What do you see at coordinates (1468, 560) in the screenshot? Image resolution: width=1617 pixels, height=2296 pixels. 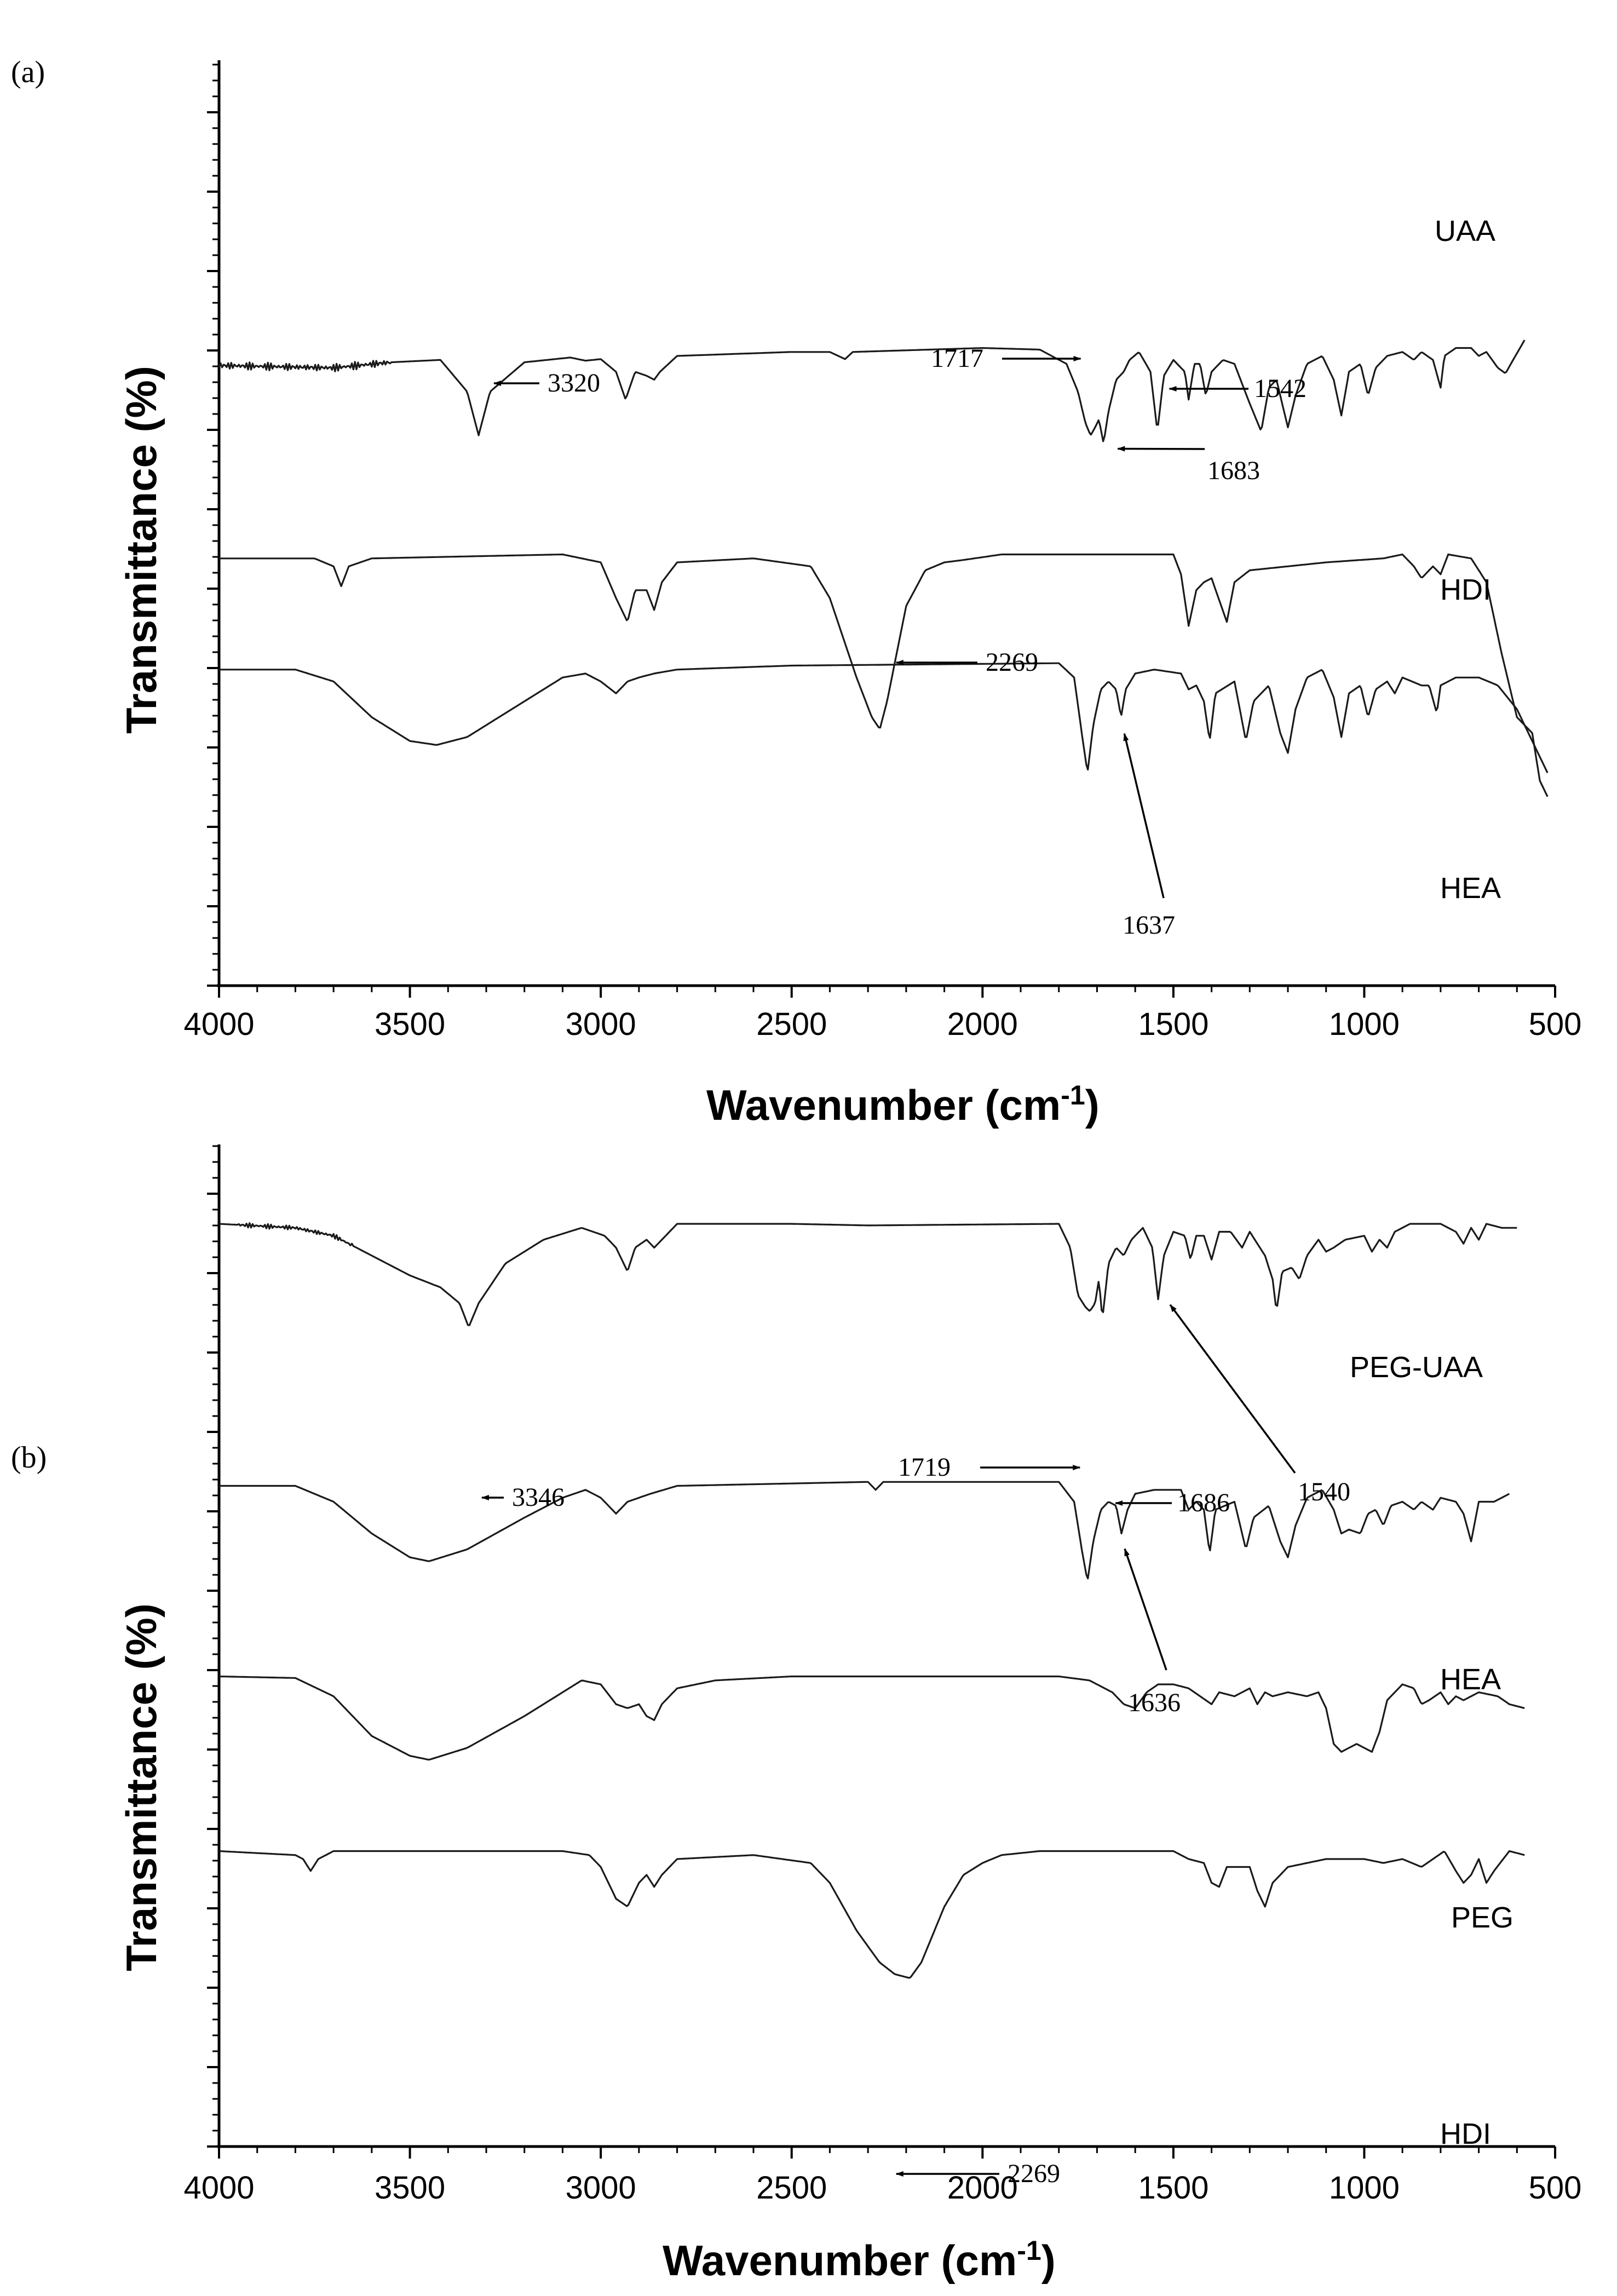 I see `curve-labels: UAA HDI HEA` at bounding box center [1468, 560].